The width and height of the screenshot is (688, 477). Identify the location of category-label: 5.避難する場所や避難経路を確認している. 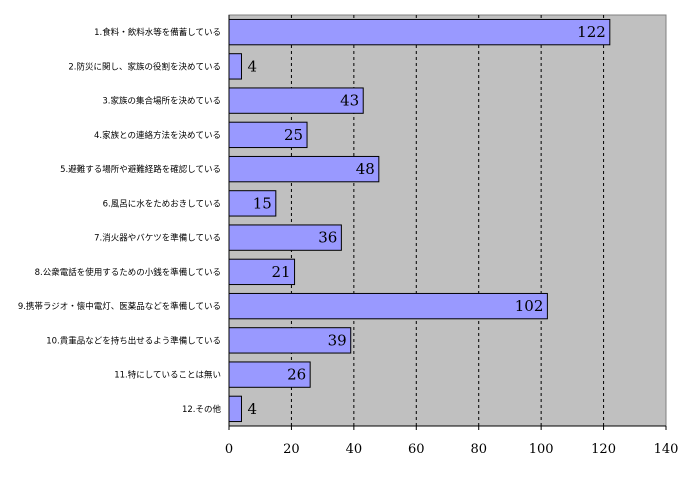
(140, 169).